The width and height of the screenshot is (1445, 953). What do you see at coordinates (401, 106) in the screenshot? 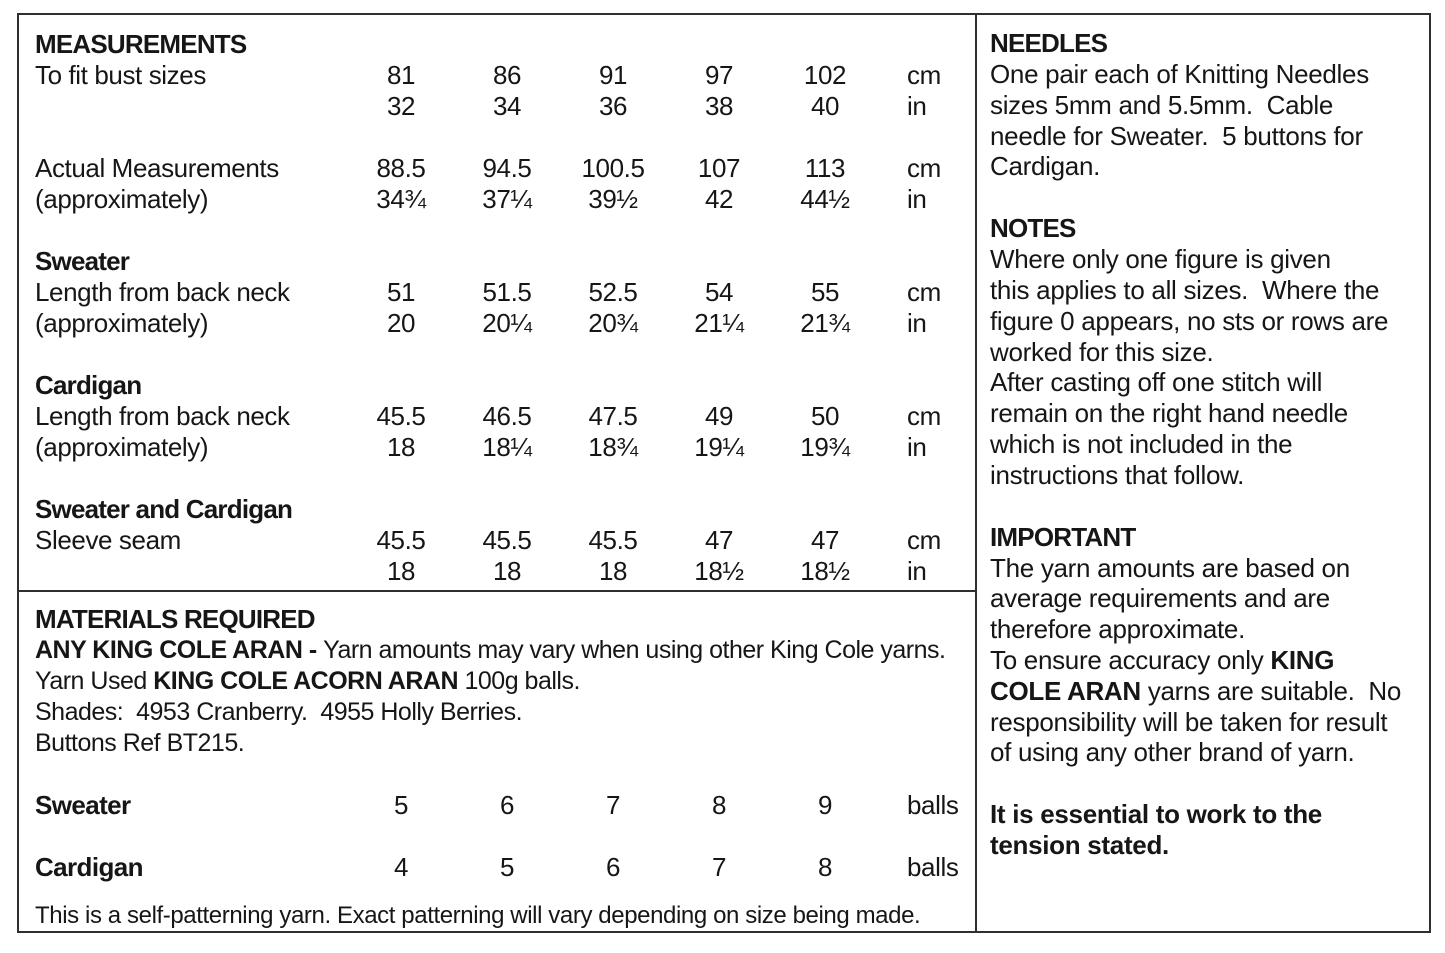
I see `size-value: 32` at bounding box center [401, 106].